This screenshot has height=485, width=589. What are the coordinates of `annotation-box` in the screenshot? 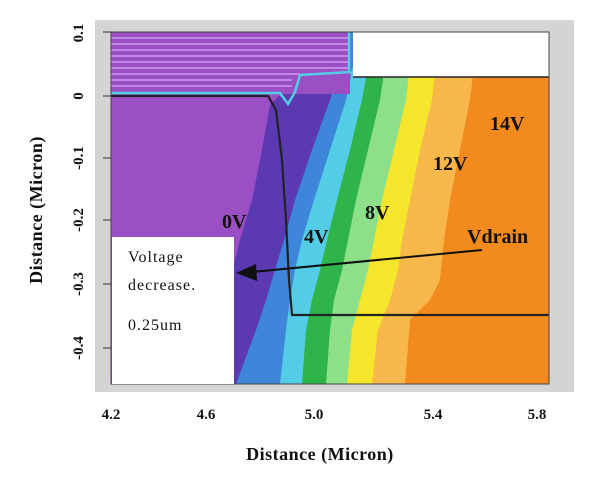 It's located at (173, 310).